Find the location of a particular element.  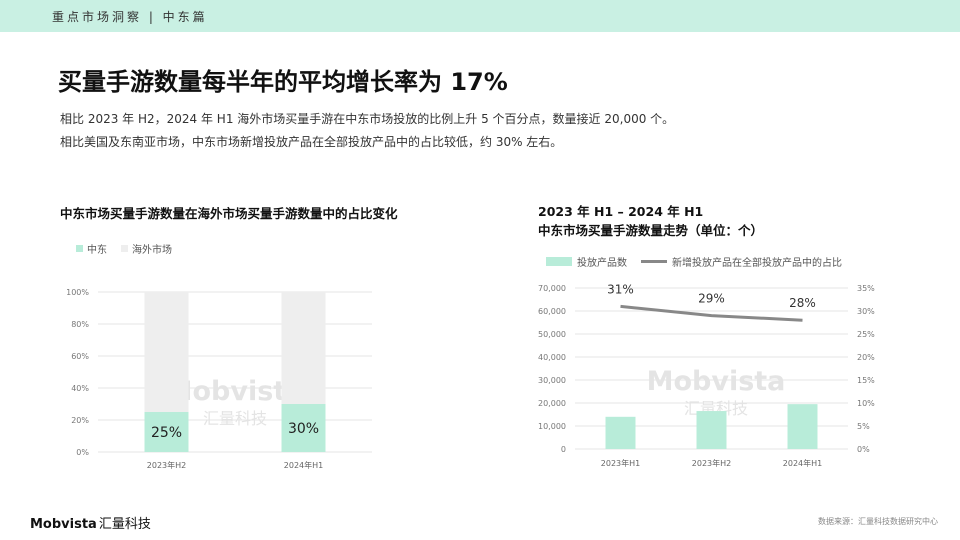

y-left-tick-label: 70,000 is located at coordinates (552, 288).